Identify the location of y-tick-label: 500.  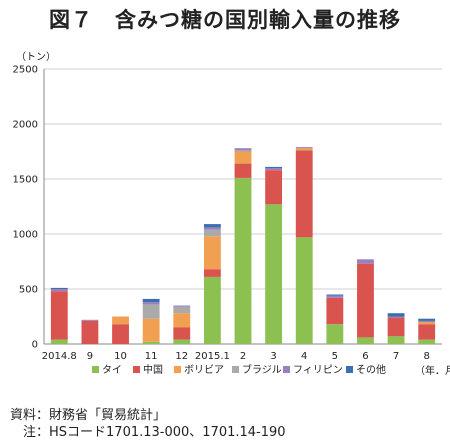
(28, 290).